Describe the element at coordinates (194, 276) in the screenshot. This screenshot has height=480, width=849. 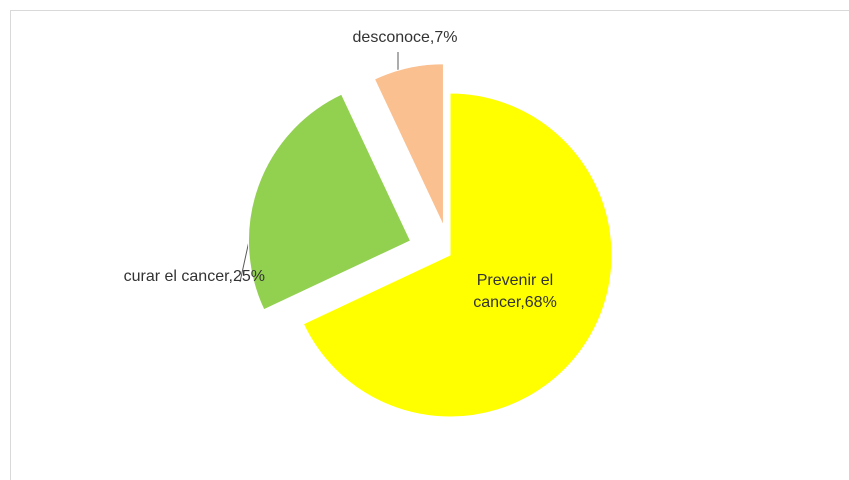
I see `data-label: curar el cancer,25%` at that location.